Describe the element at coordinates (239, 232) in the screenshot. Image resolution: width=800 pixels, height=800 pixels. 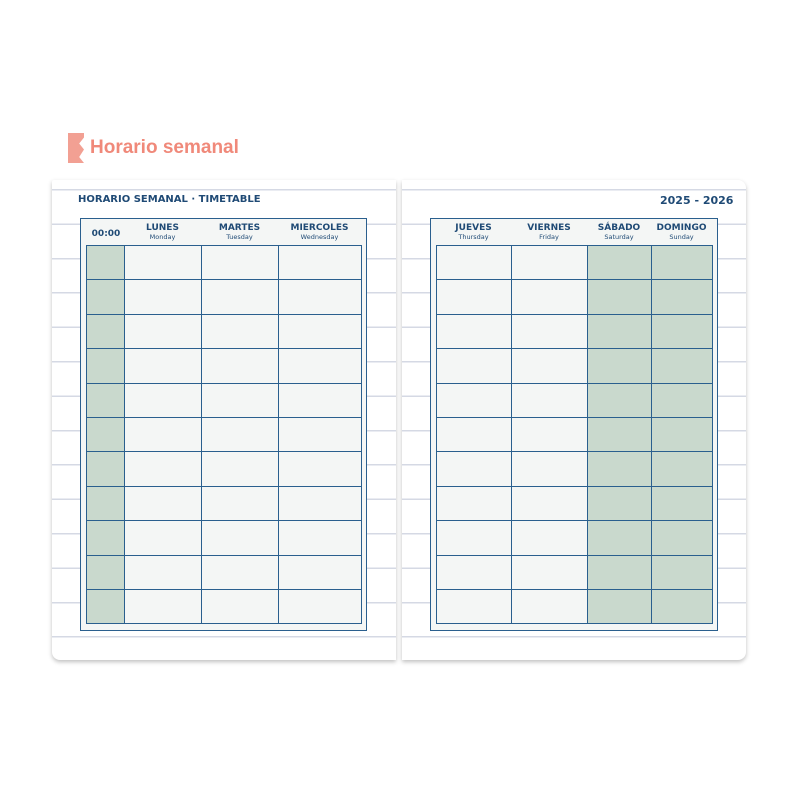
I see `day-header: MARTES Tuesday` at that location.